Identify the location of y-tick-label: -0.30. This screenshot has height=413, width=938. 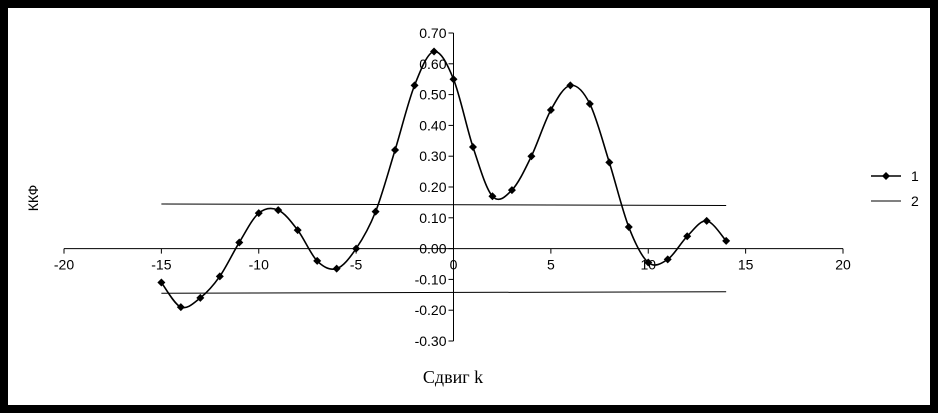
(431, 341).